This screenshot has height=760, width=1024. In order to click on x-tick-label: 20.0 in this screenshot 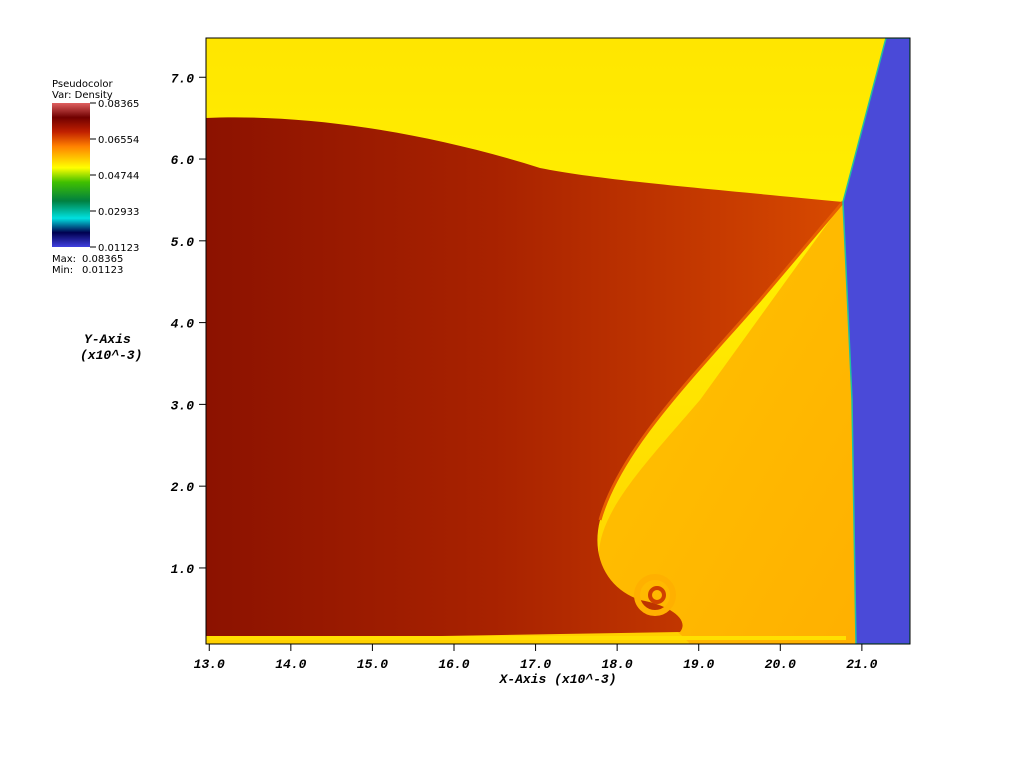, I will do `click(780, 664)`.